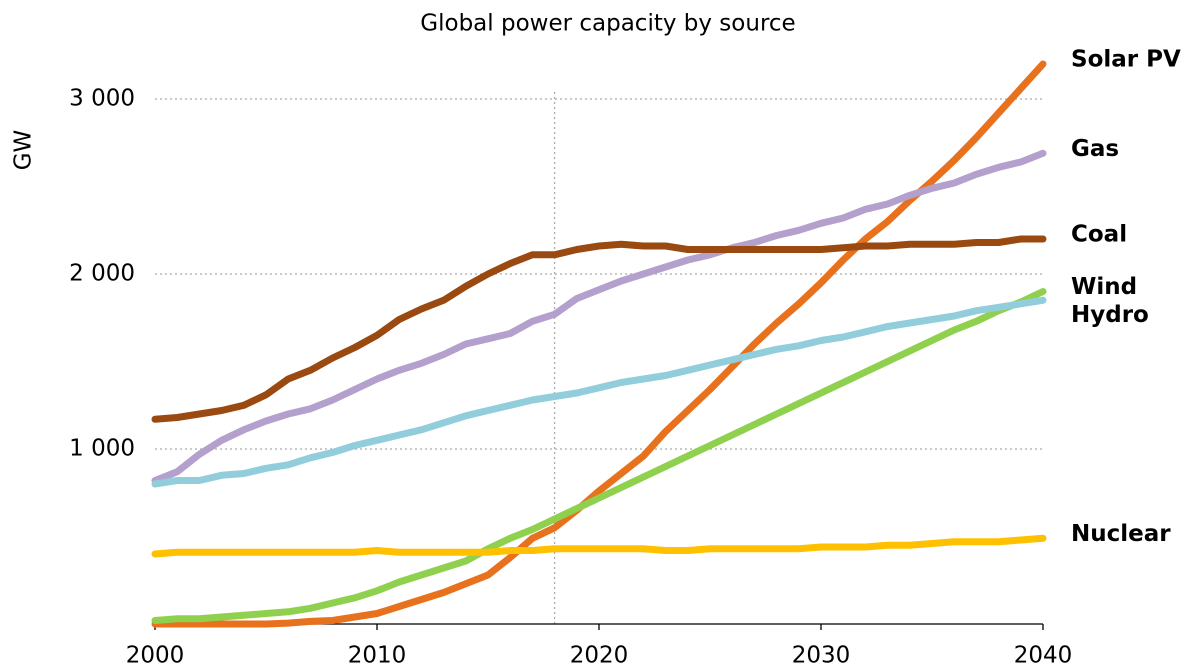 The image size is (1185, 670). Describe the element at coordinates (599, 656) in the screenshot. I see `x-tick-label: 2020` at that location.